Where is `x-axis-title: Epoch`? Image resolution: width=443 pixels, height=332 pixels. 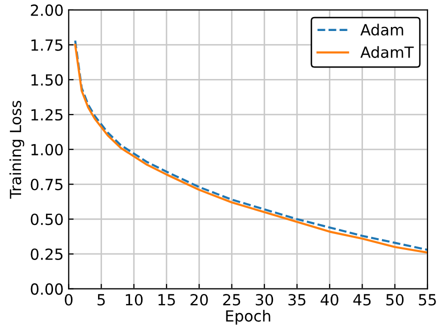
x-axis-title: Epoch is located at coordinates (248, 317).